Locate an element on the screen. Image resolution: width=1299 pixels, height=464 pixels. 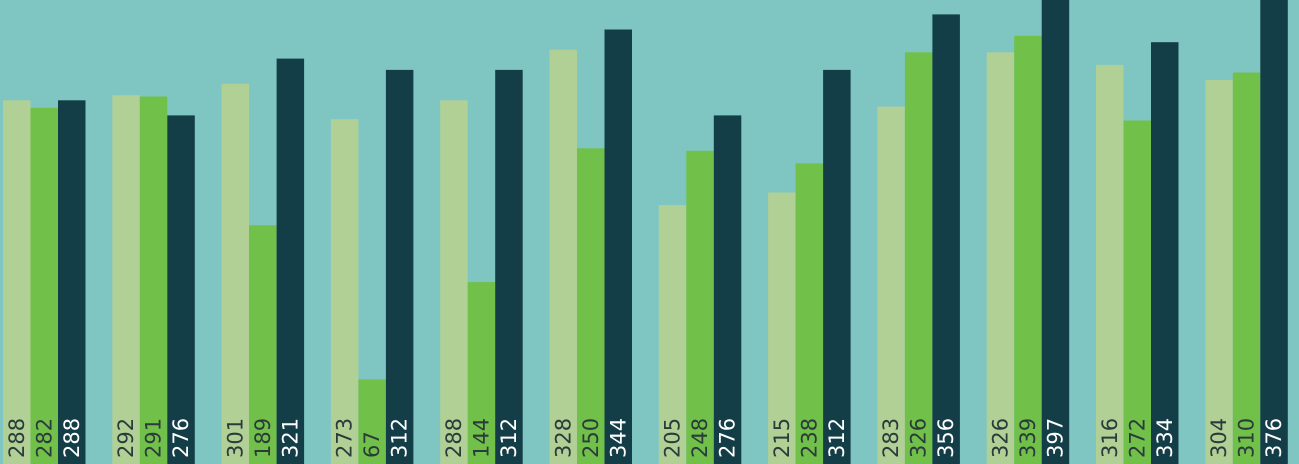
bar-s2-g4 is located at coordinates (372, 421).